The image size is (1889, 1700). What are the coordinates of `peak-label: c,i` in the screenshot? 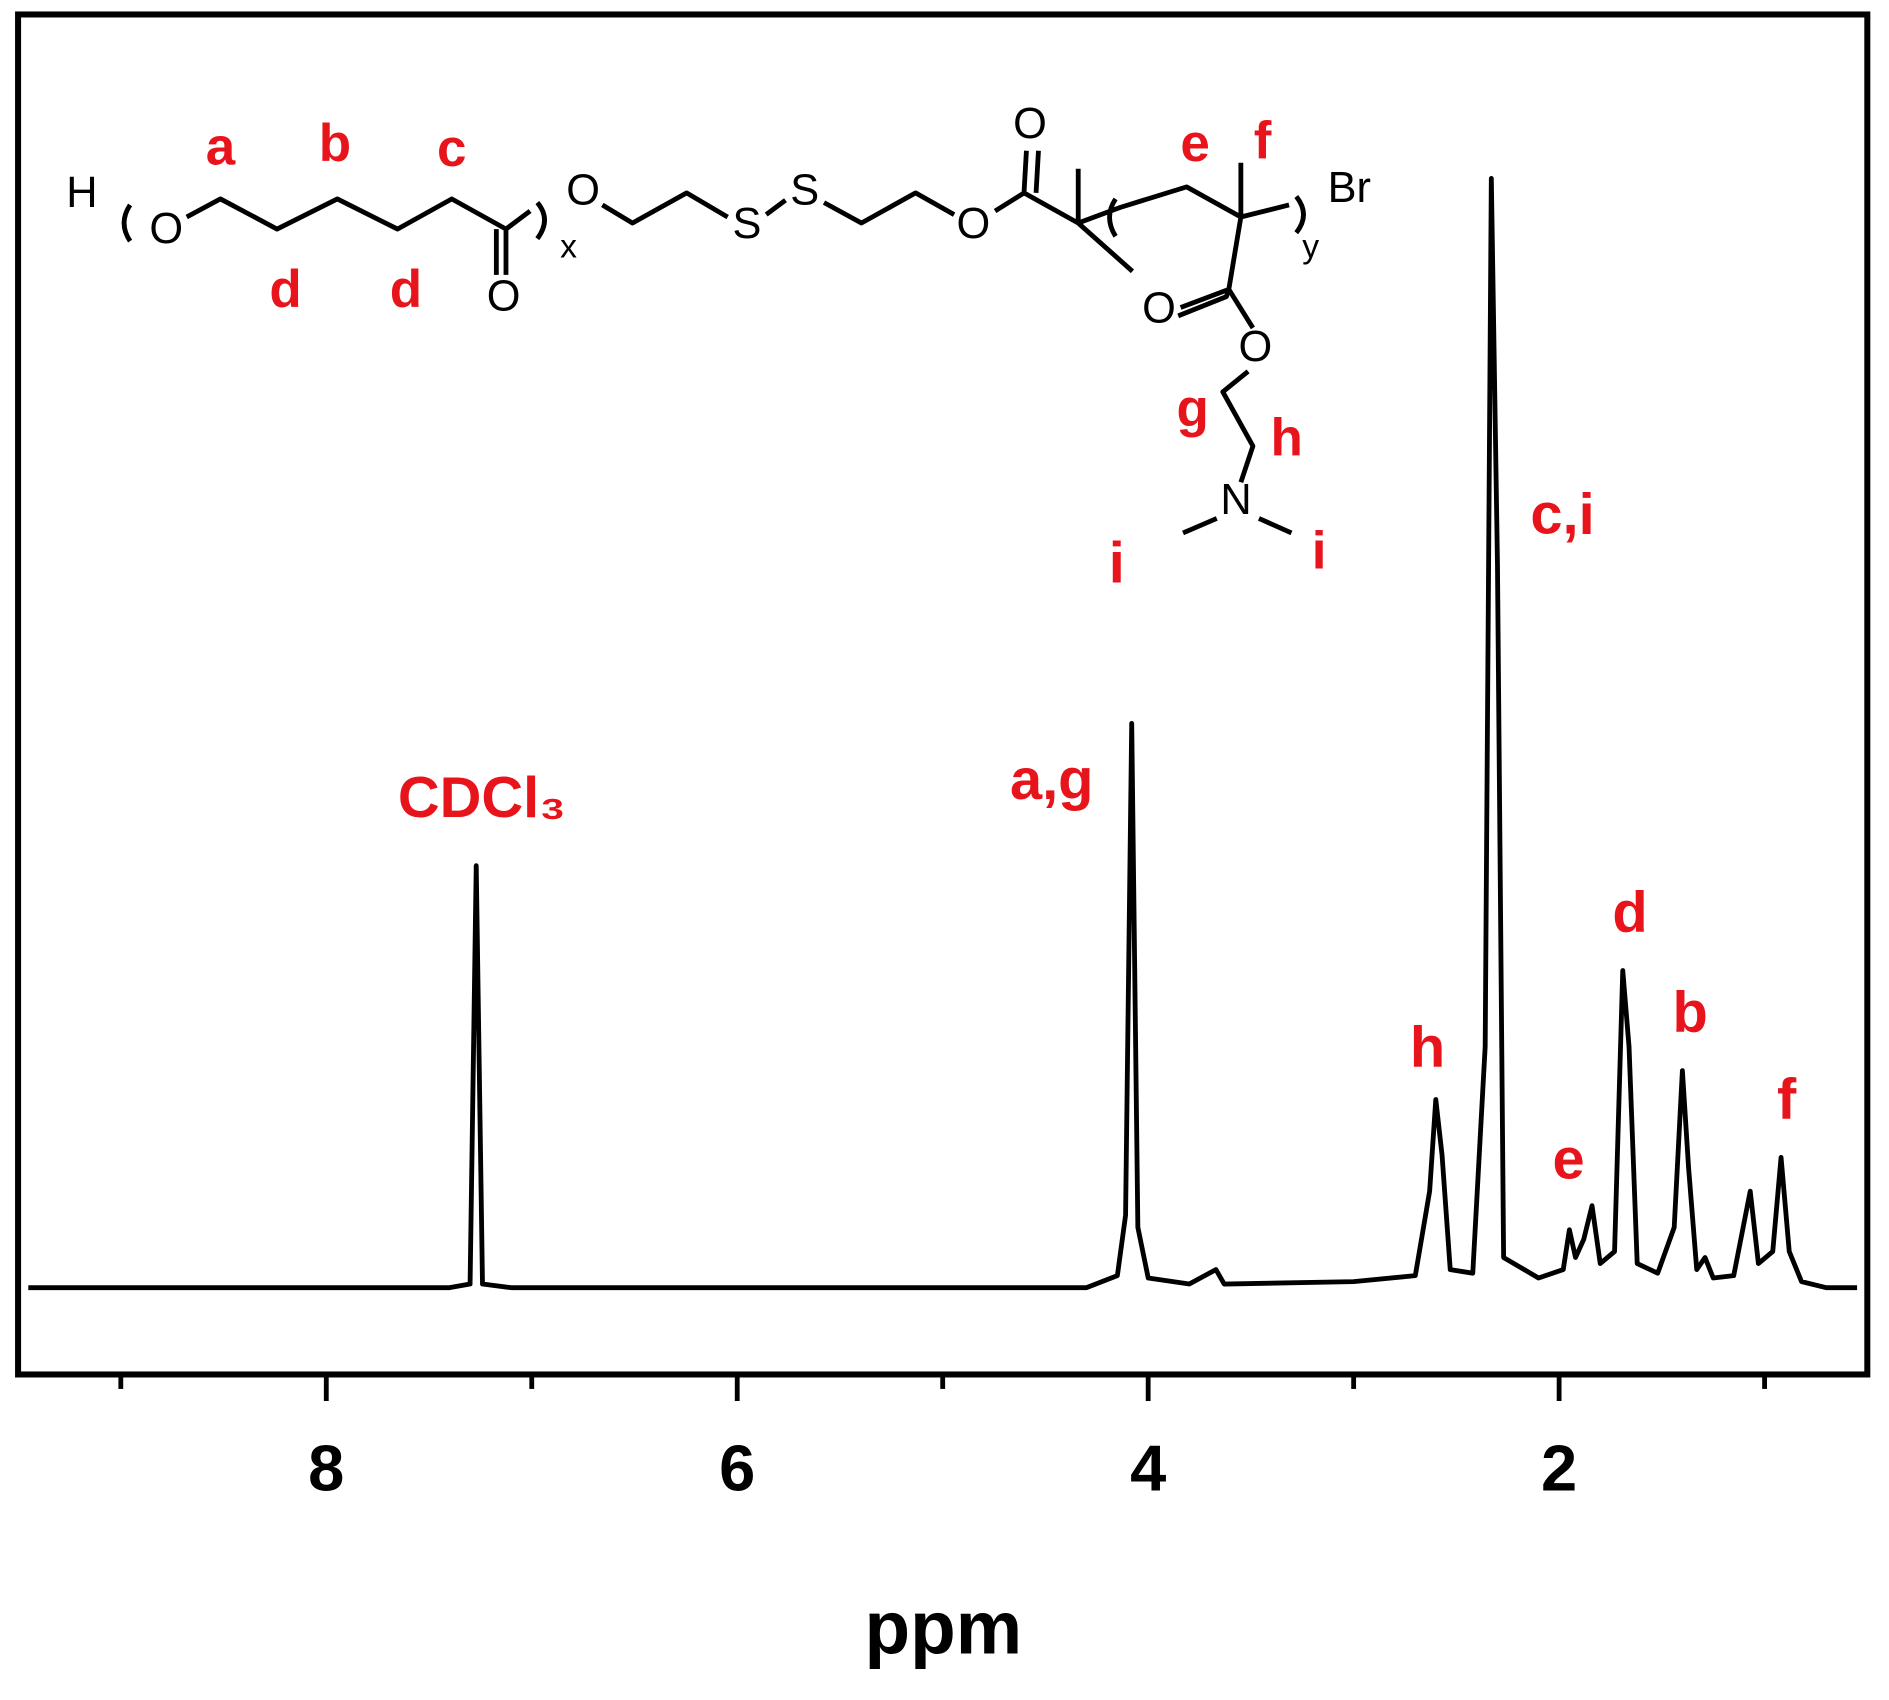 It's located at (1562, 515).